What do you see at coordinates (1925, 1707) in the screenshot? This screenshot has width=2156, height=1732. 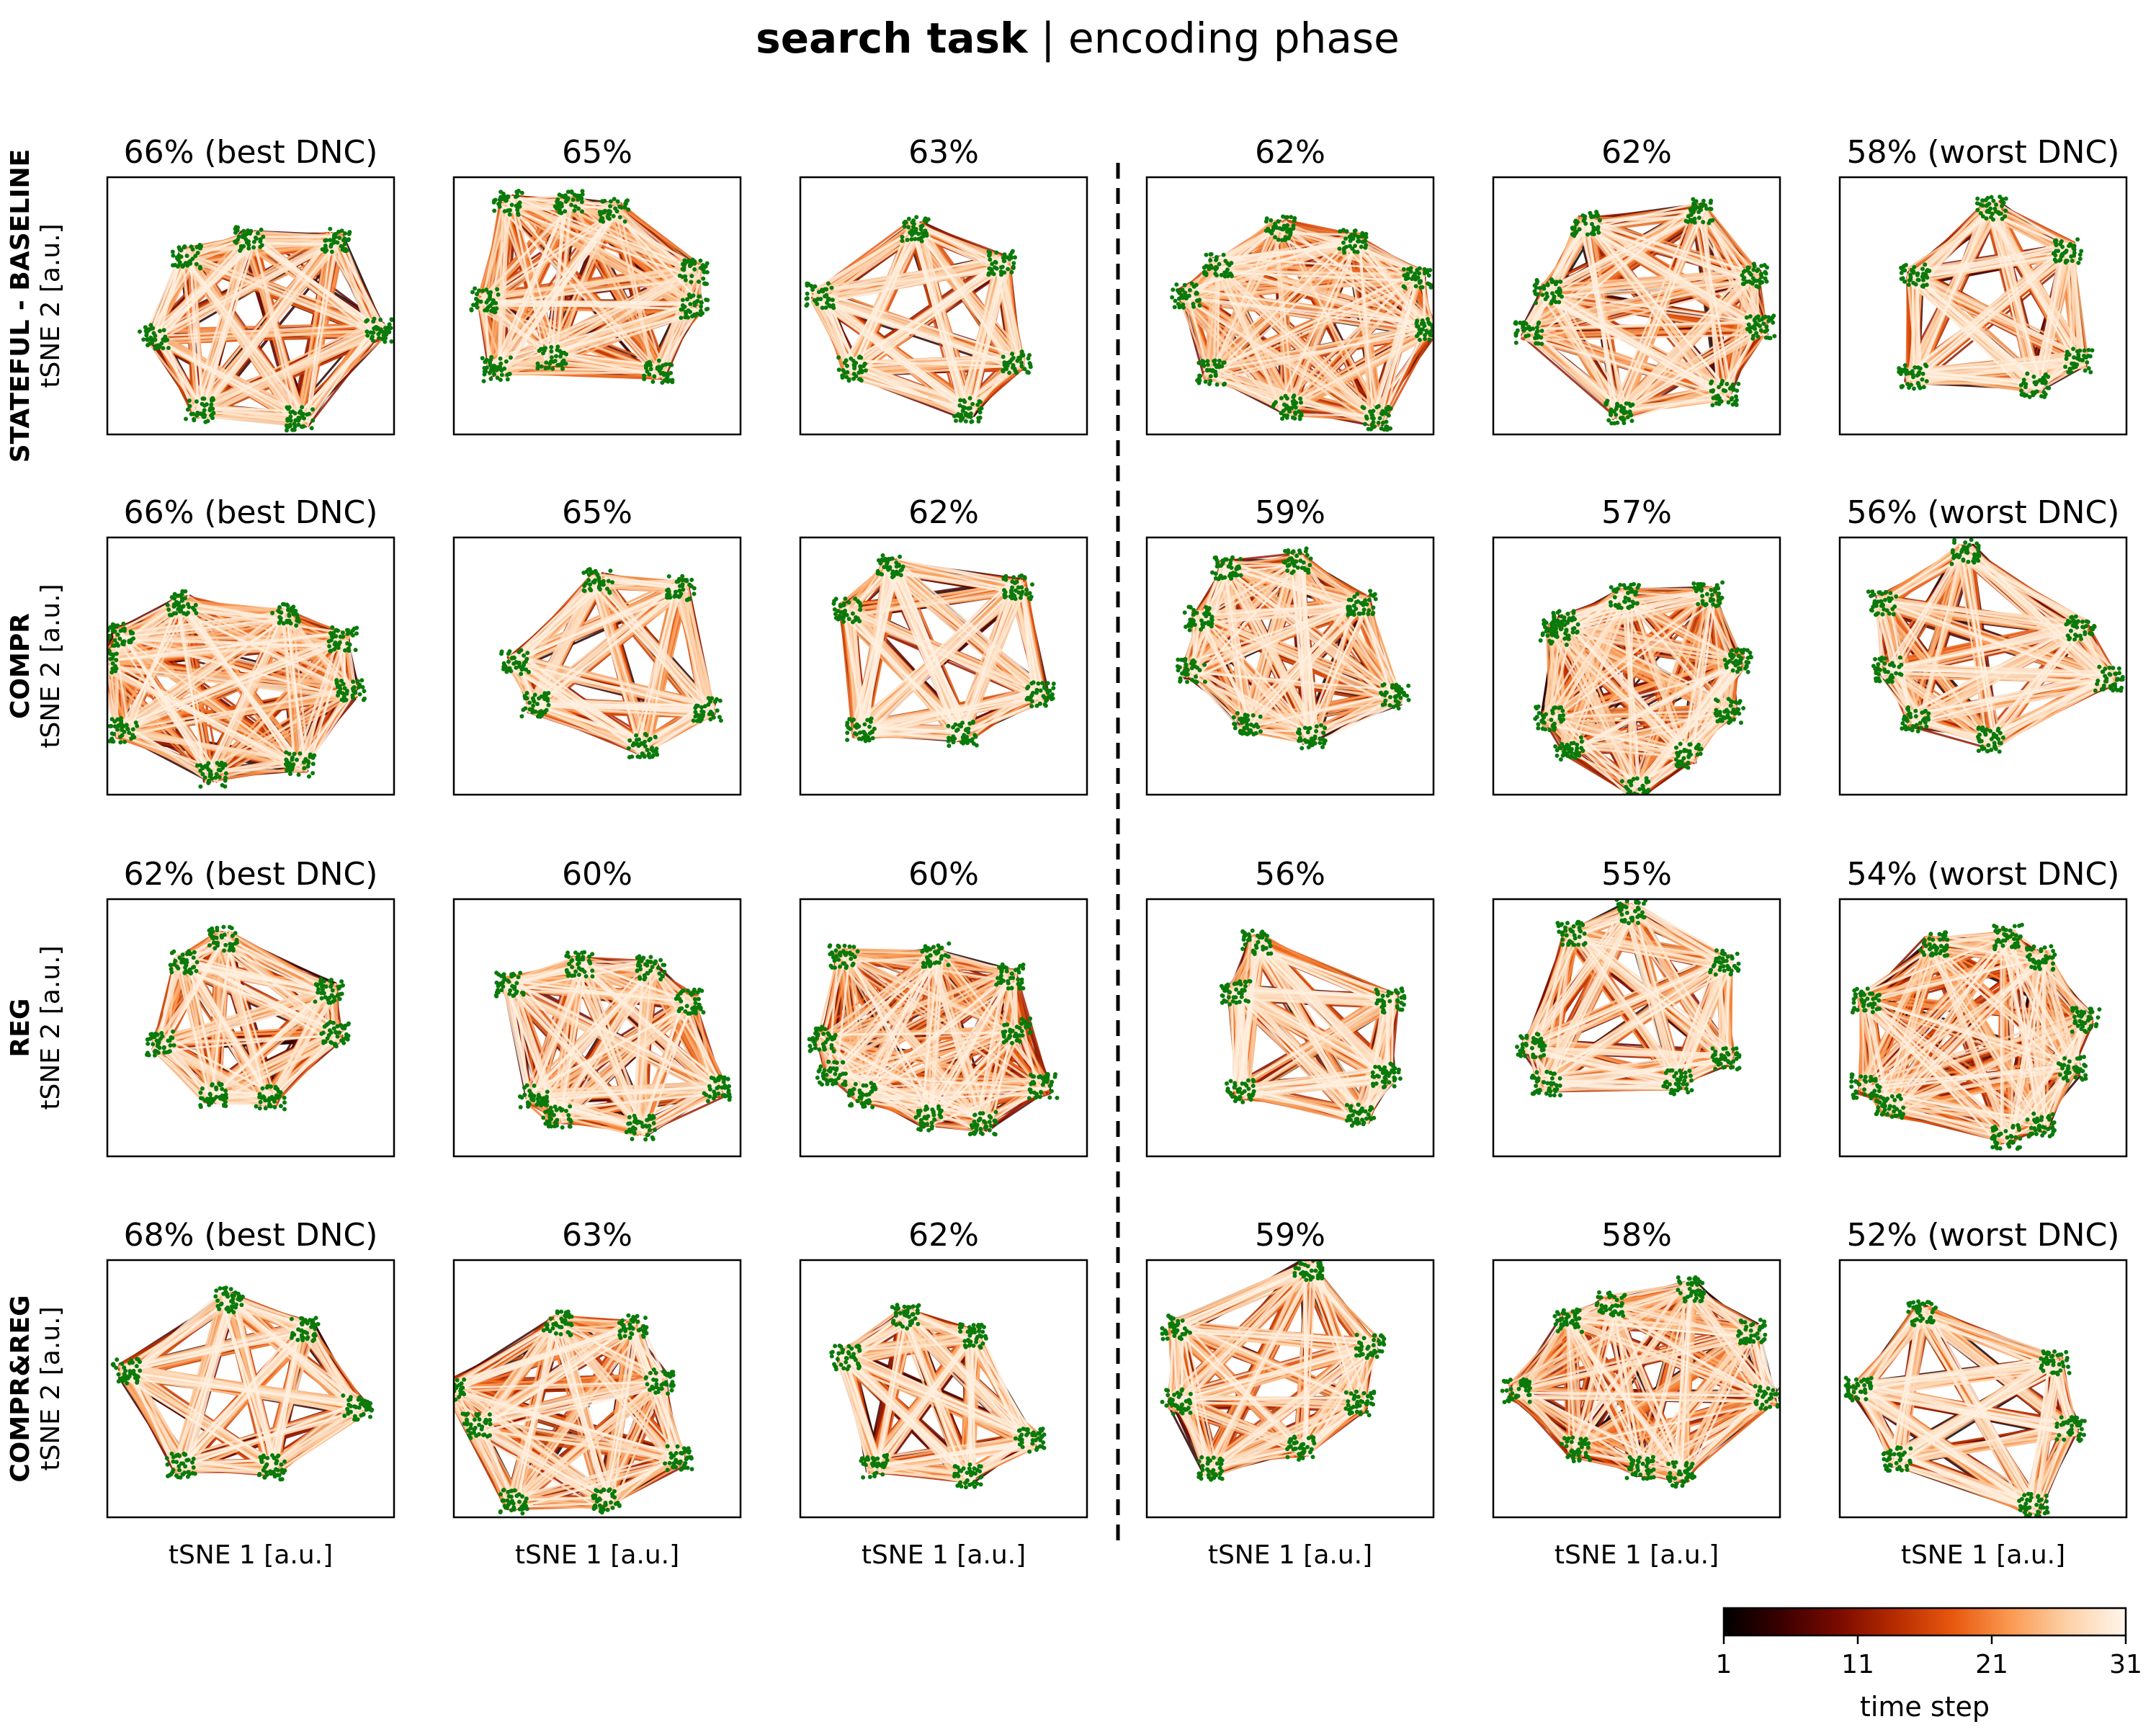 I see `colorbar-label: time step` at bounding box center [1925, 1707].